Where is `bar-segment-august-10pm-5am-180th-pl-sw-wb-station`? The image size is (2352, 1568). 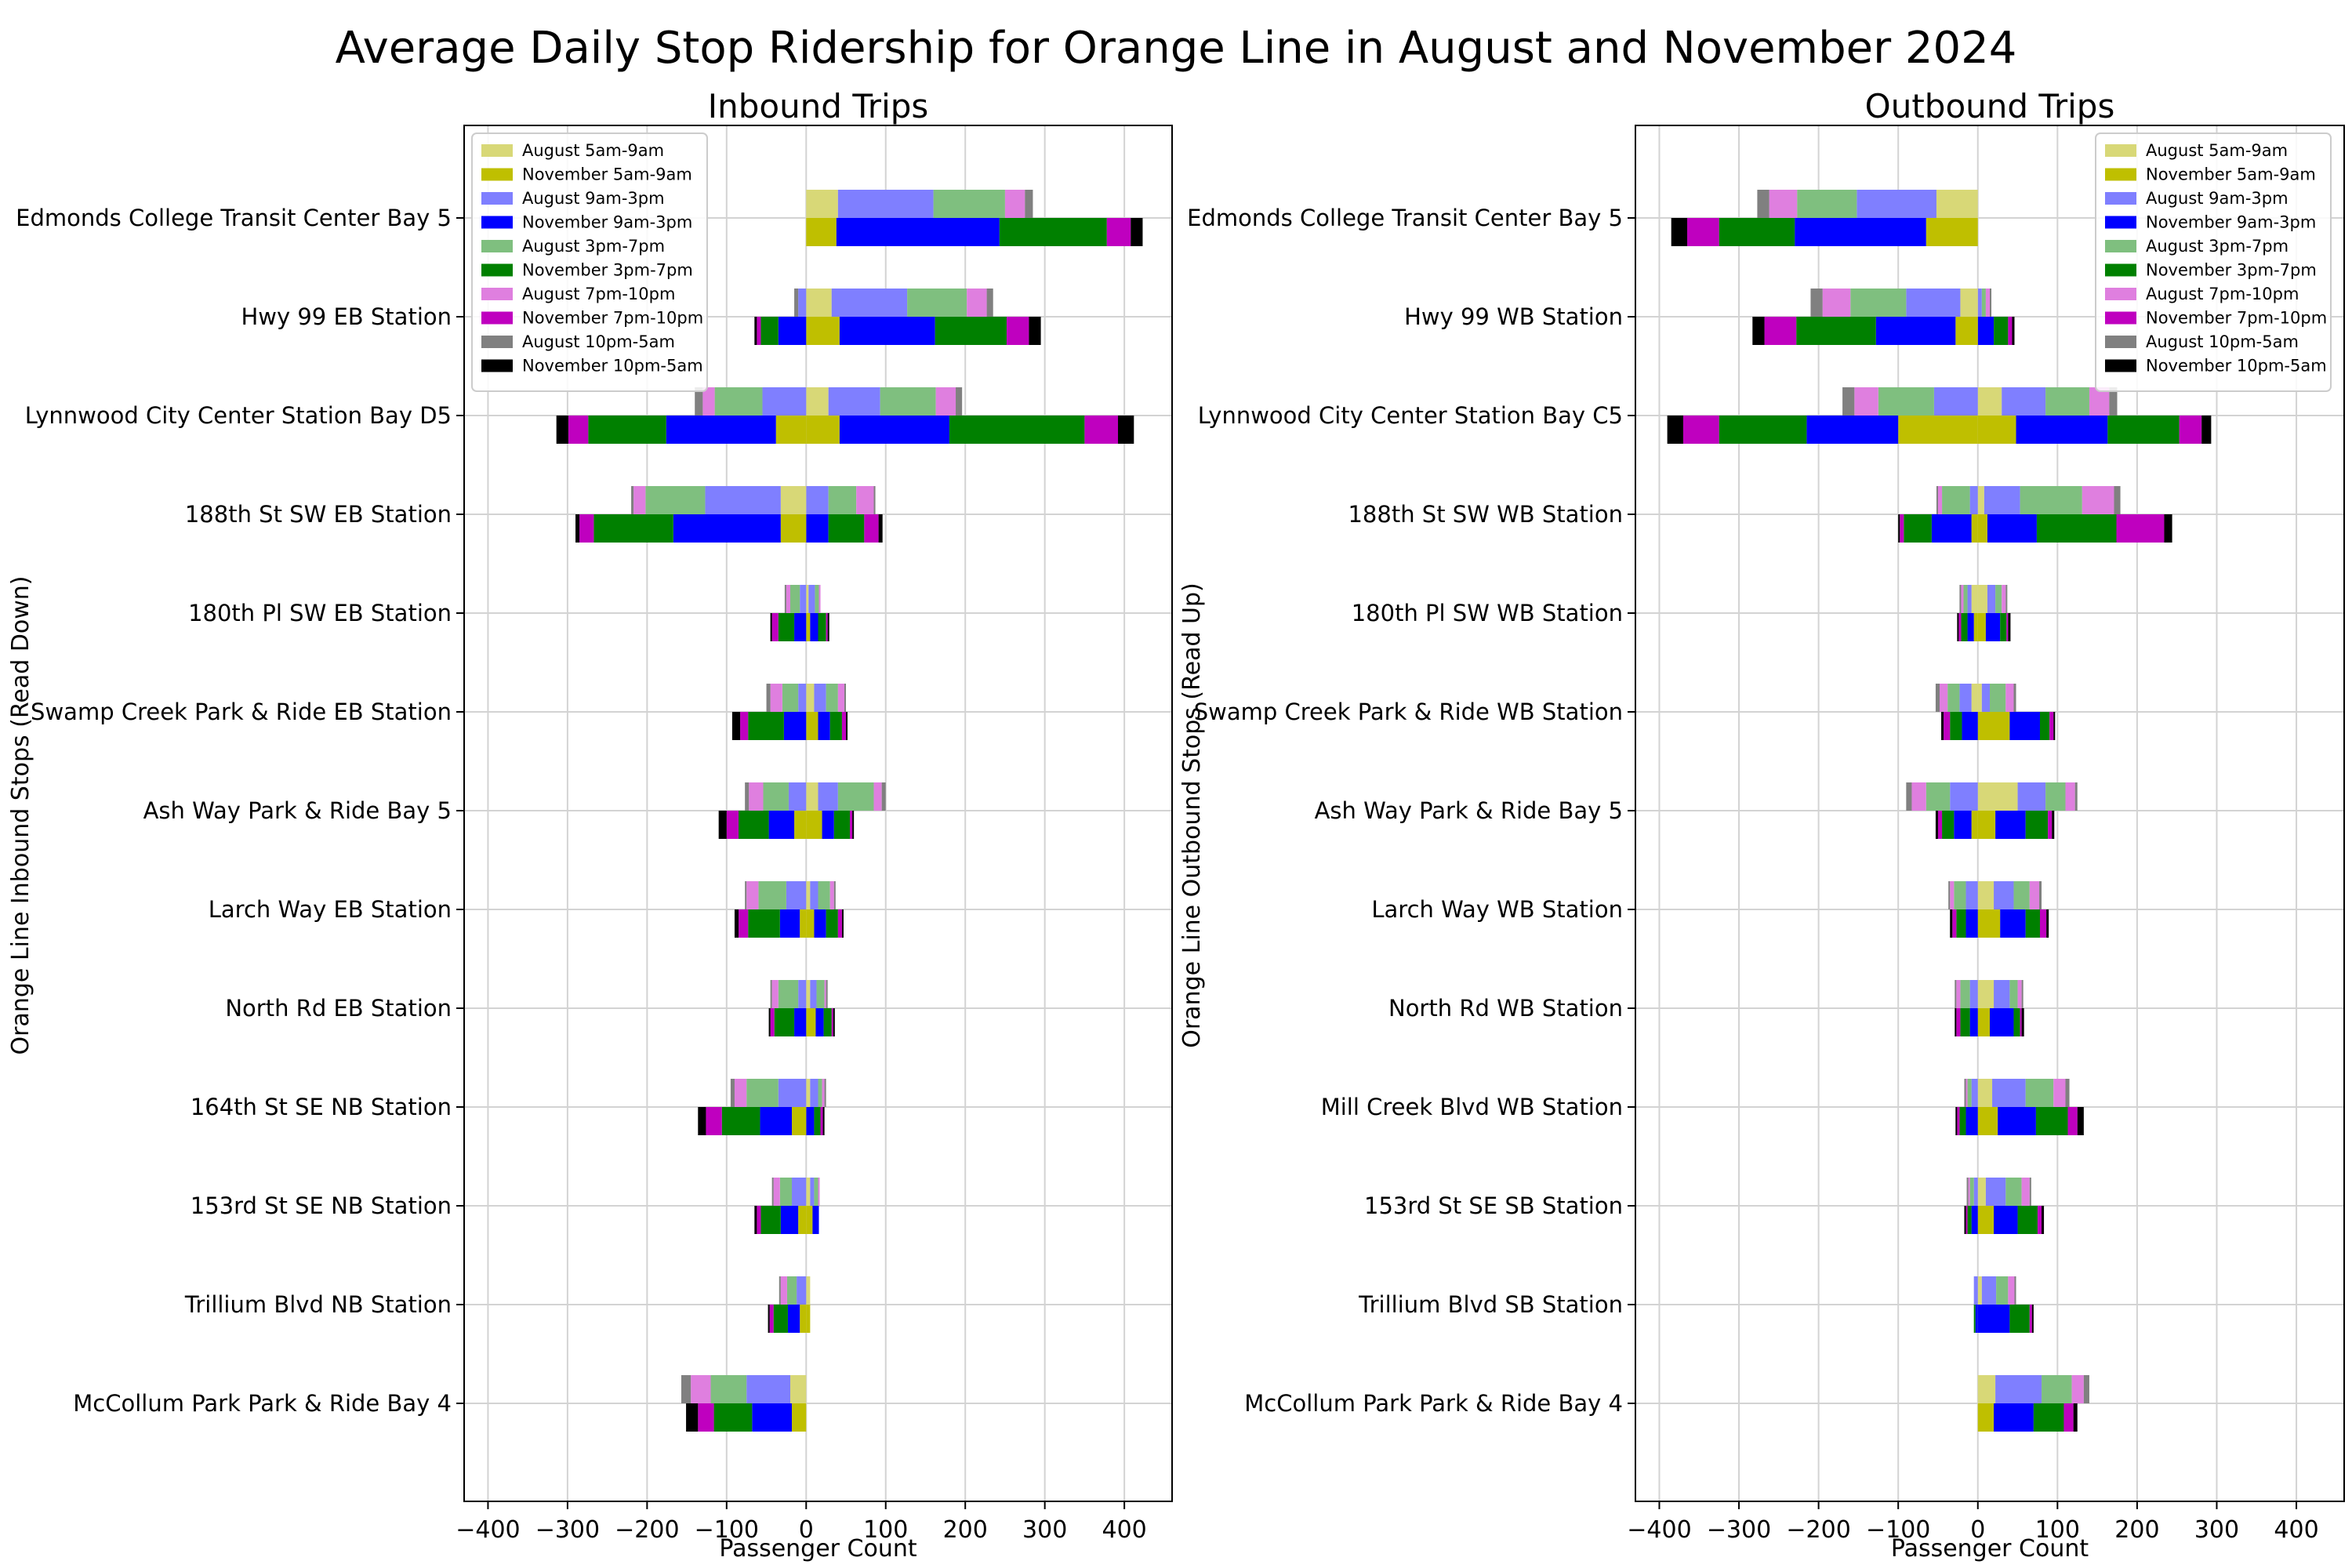
bar-segment-august-10pm-5am-180th-pl-sw-wb-station is located at coordinates (2006, 599).